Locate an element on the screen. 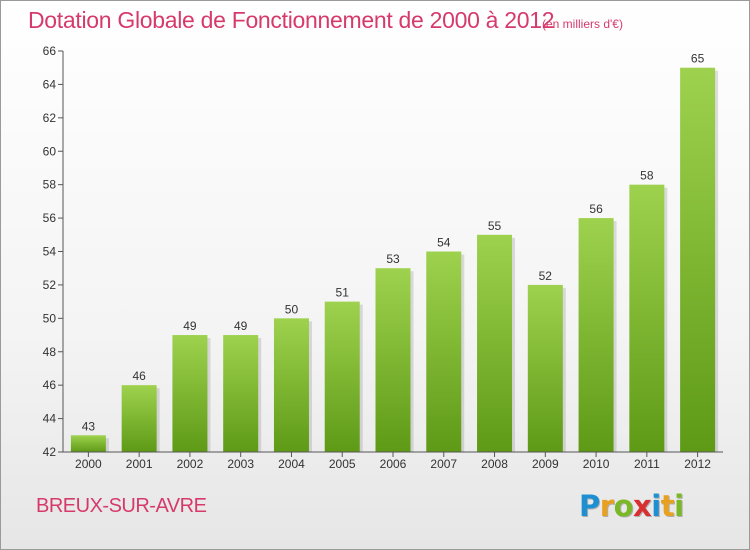 Image resolution: width=750 pixels, height=550 pixels. y-tick-label: 56 is located at coordinates (50, 218).